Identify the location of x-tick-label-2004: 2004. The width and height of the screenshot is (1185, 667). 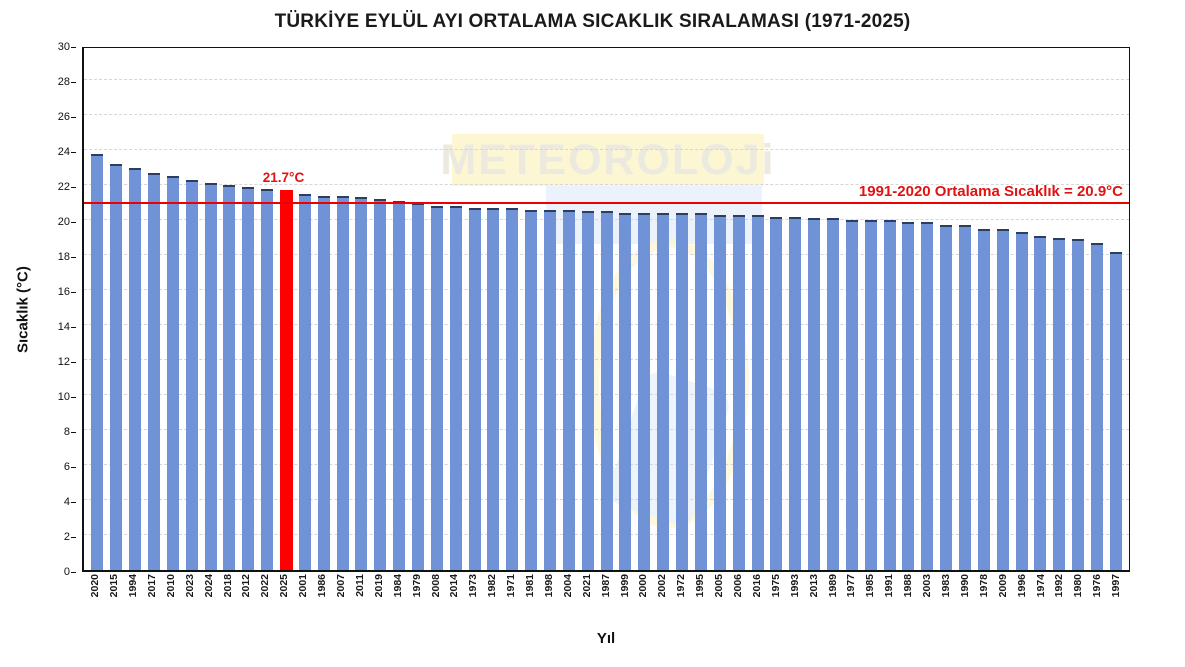
(567, 586).